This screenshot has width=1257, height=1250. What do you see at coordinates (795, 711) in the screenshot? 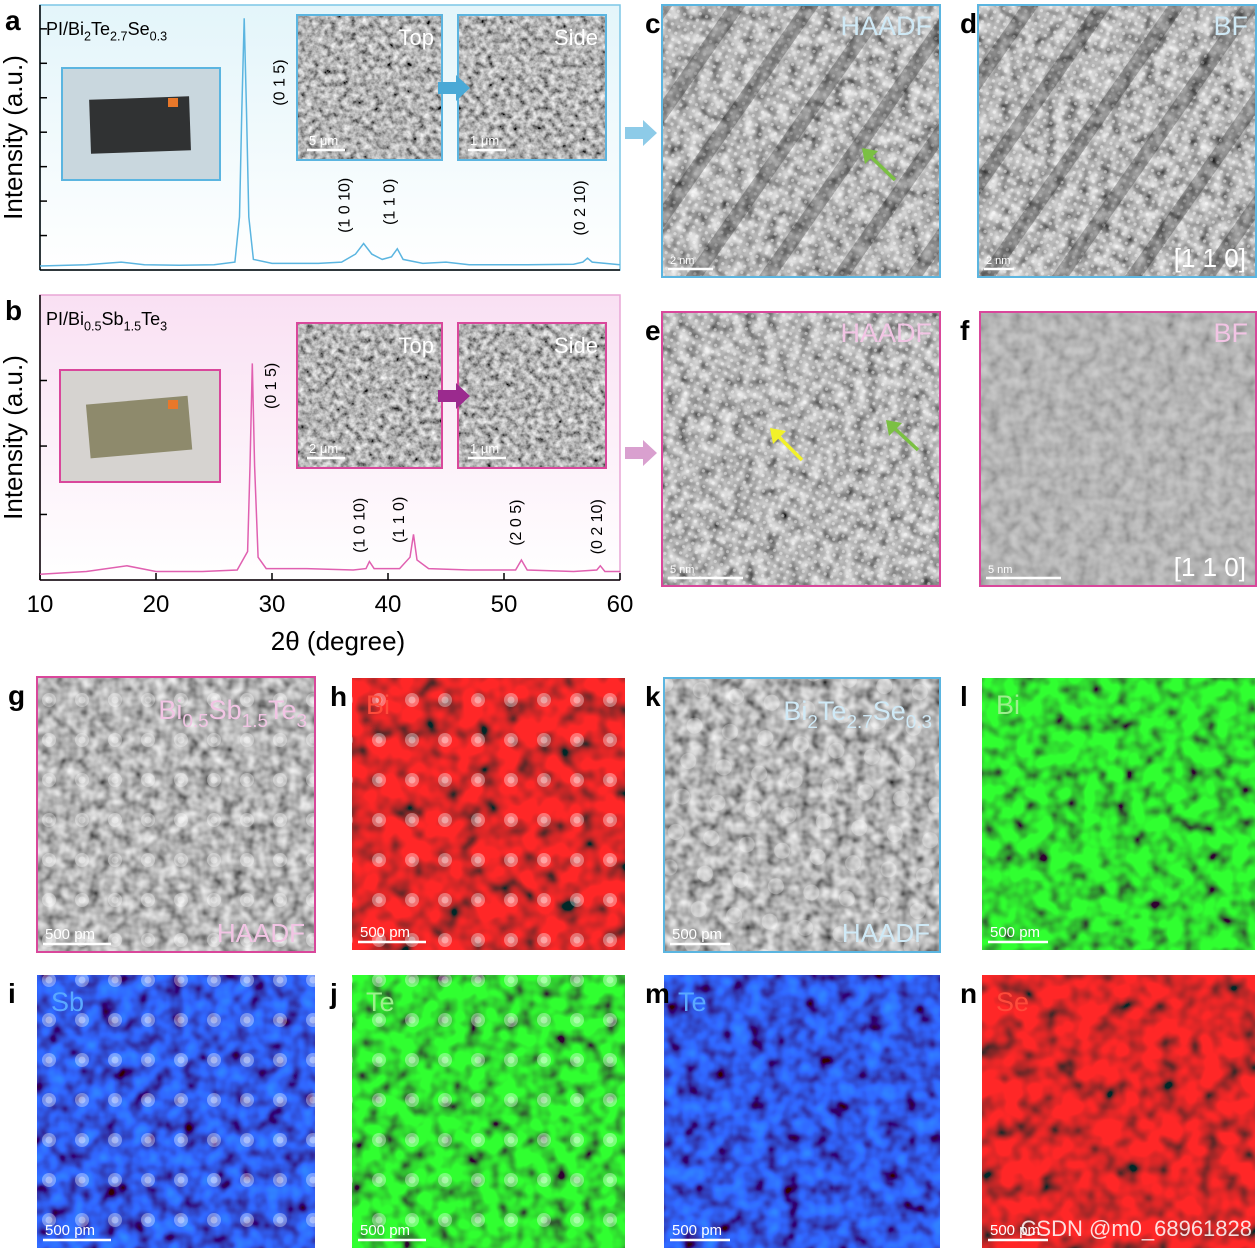
I see `text-part: Bi` at bounding box center [795, 711].